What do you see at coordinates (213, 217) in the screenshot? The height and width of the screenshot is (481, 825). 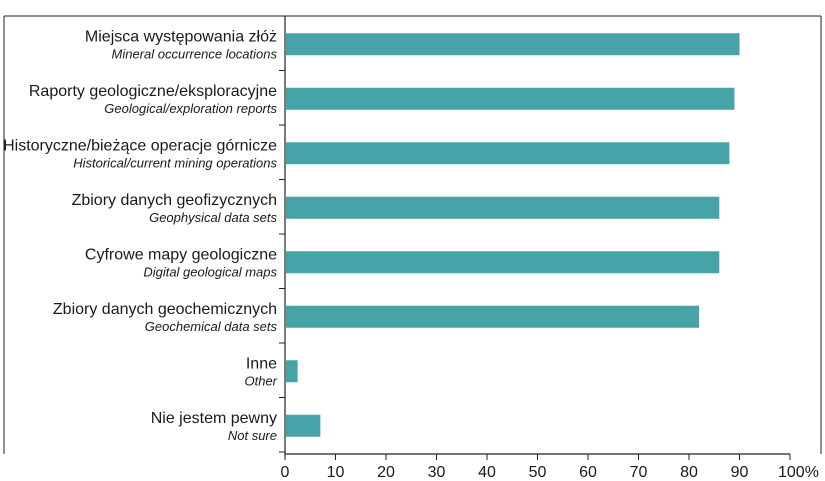 I see `category-sublabel: Geophysical data sets` at bounding box center [213, 217].